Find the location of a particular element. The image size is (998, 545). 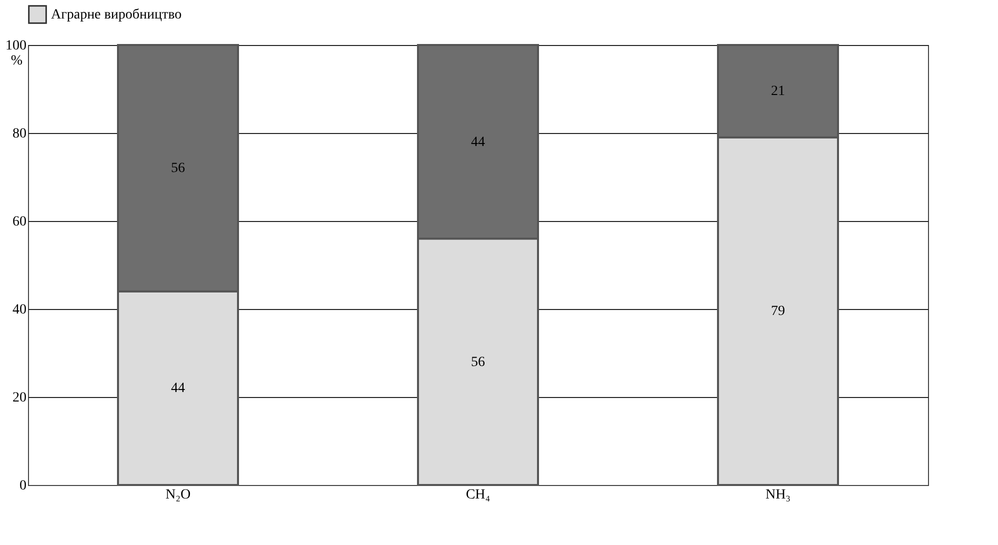

y-tick-label: 60 is located at coordinates (19, 222).